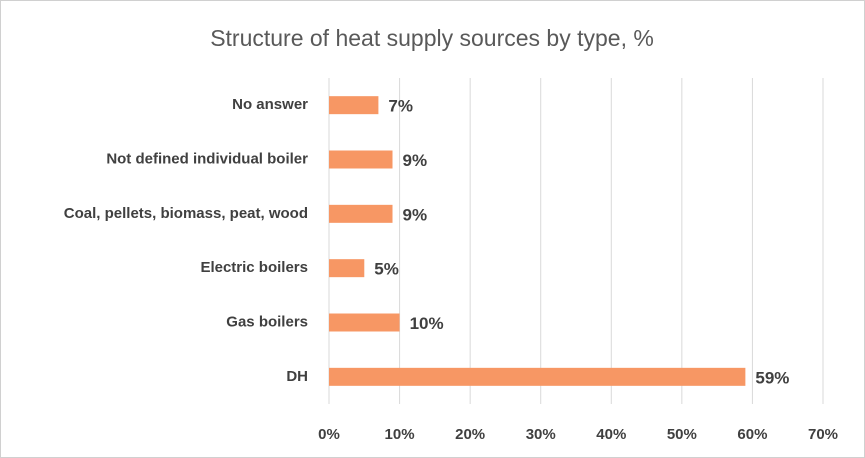  What do you see at coordinates (267, 321) in the screenshot?
I see `y-tick-label: Gas boilers` at bounding box center [267, 321].